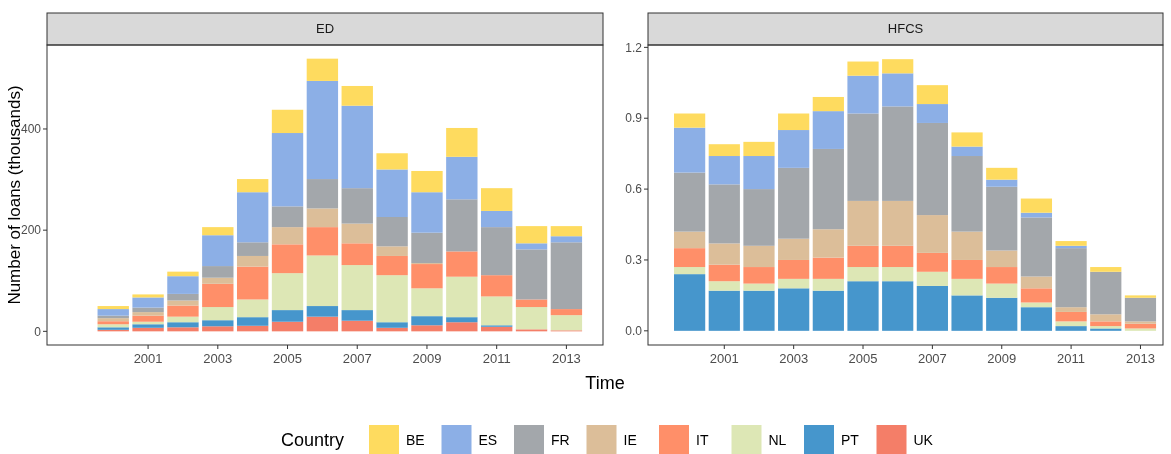 The width and height of the screenshot is (1171, 454). Describe the element at coordinates (287, 358) in the screenshot. I see `x-tick-label: 2005` at that location.